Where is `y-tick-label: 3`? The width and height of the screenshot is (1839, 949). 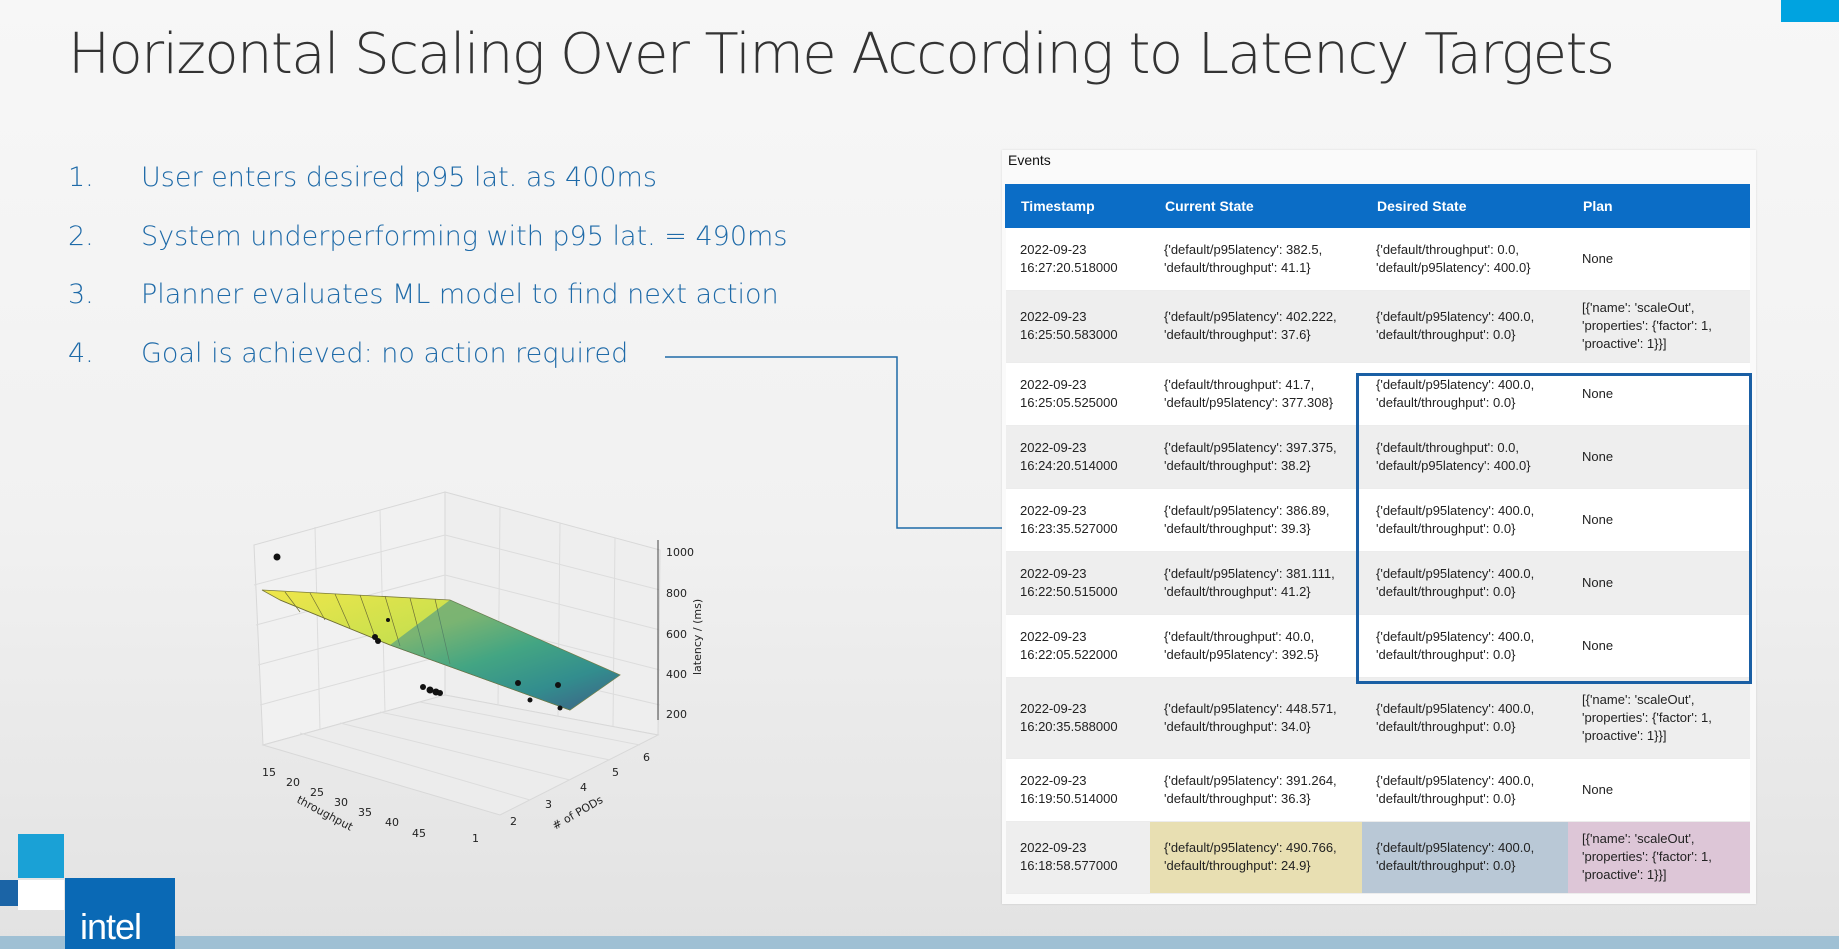
y-tick-label: 3 is located at coordinates (548, 804).